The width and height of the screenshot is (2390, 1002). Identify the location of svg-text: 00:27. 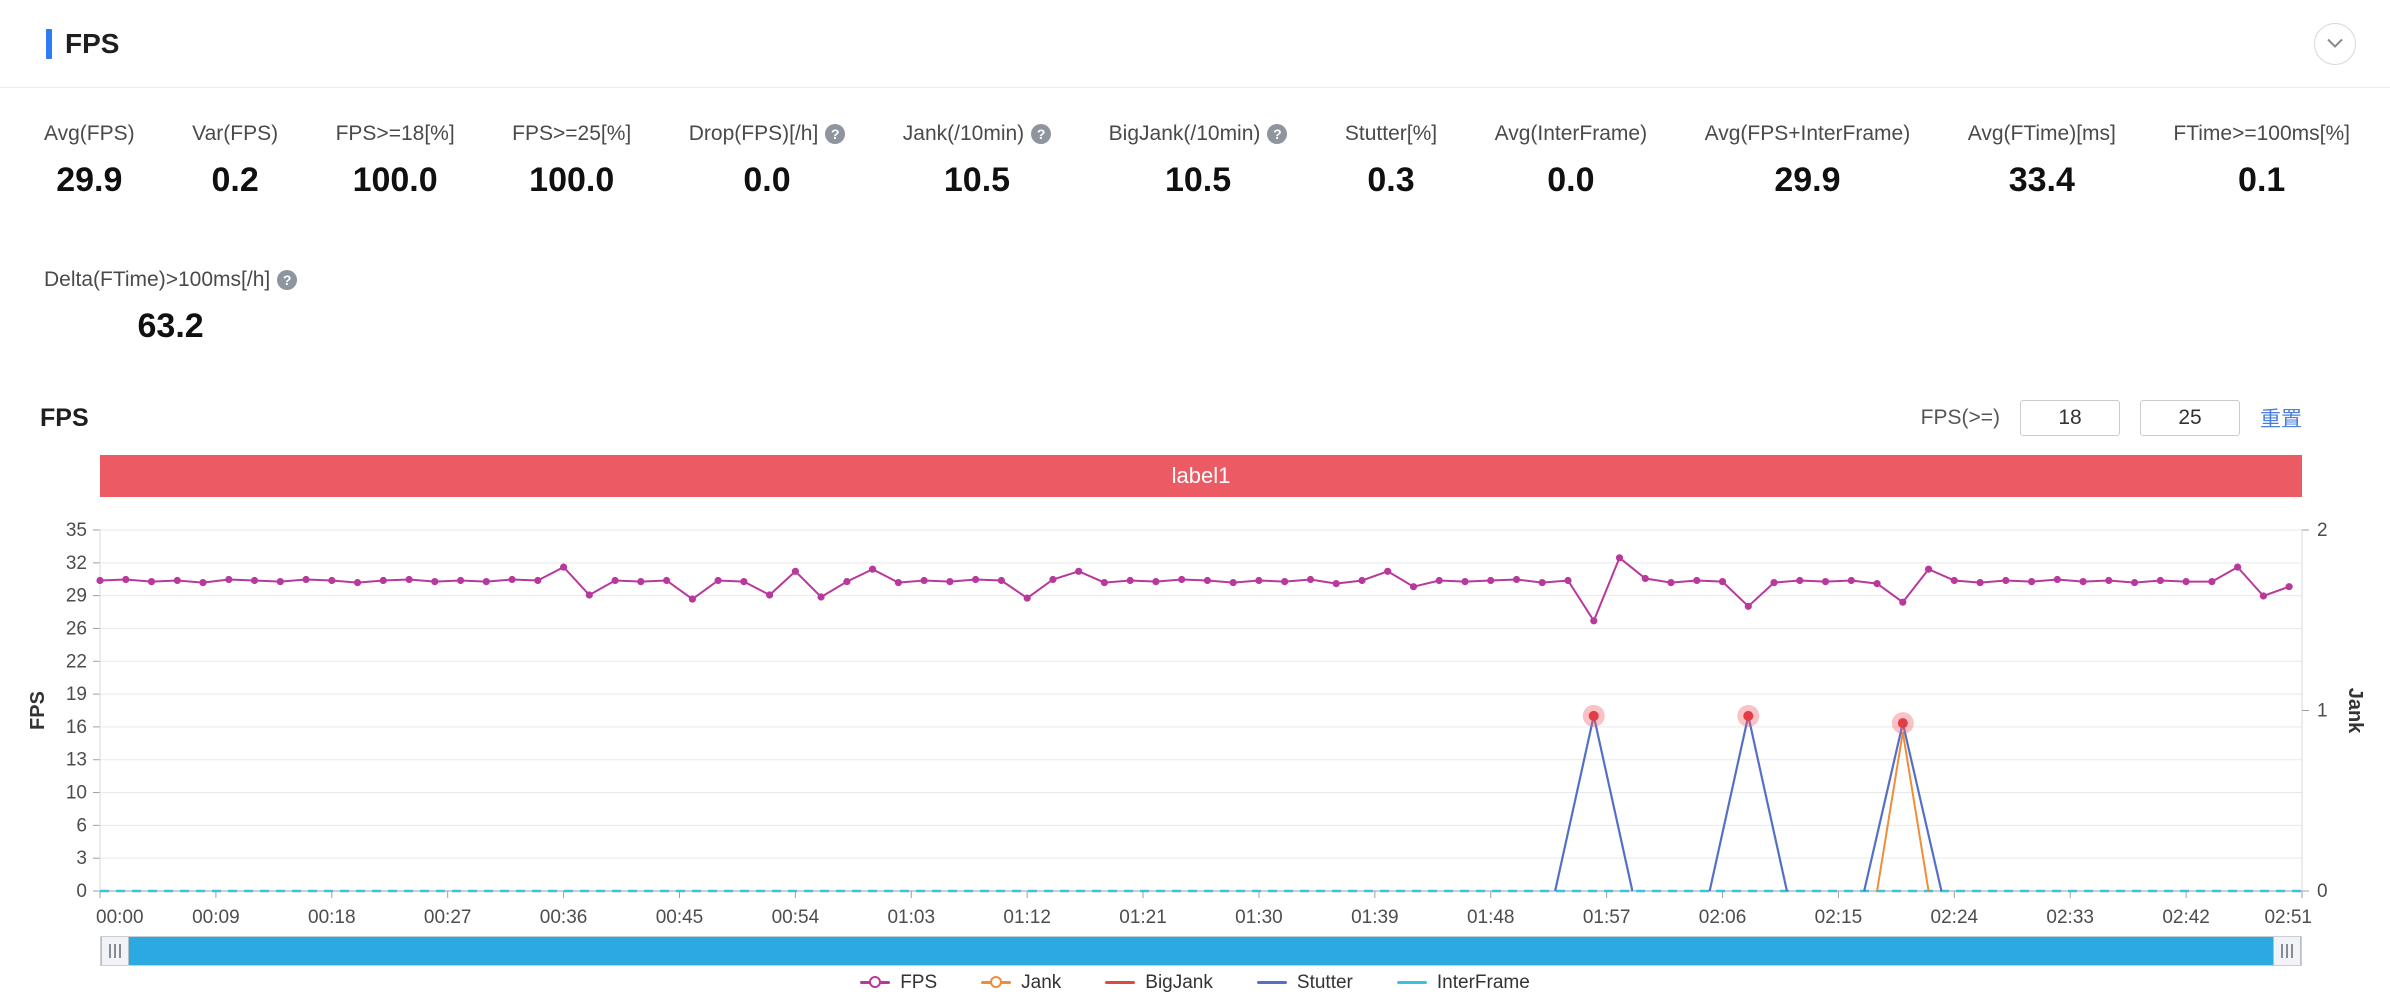
(448, 917).